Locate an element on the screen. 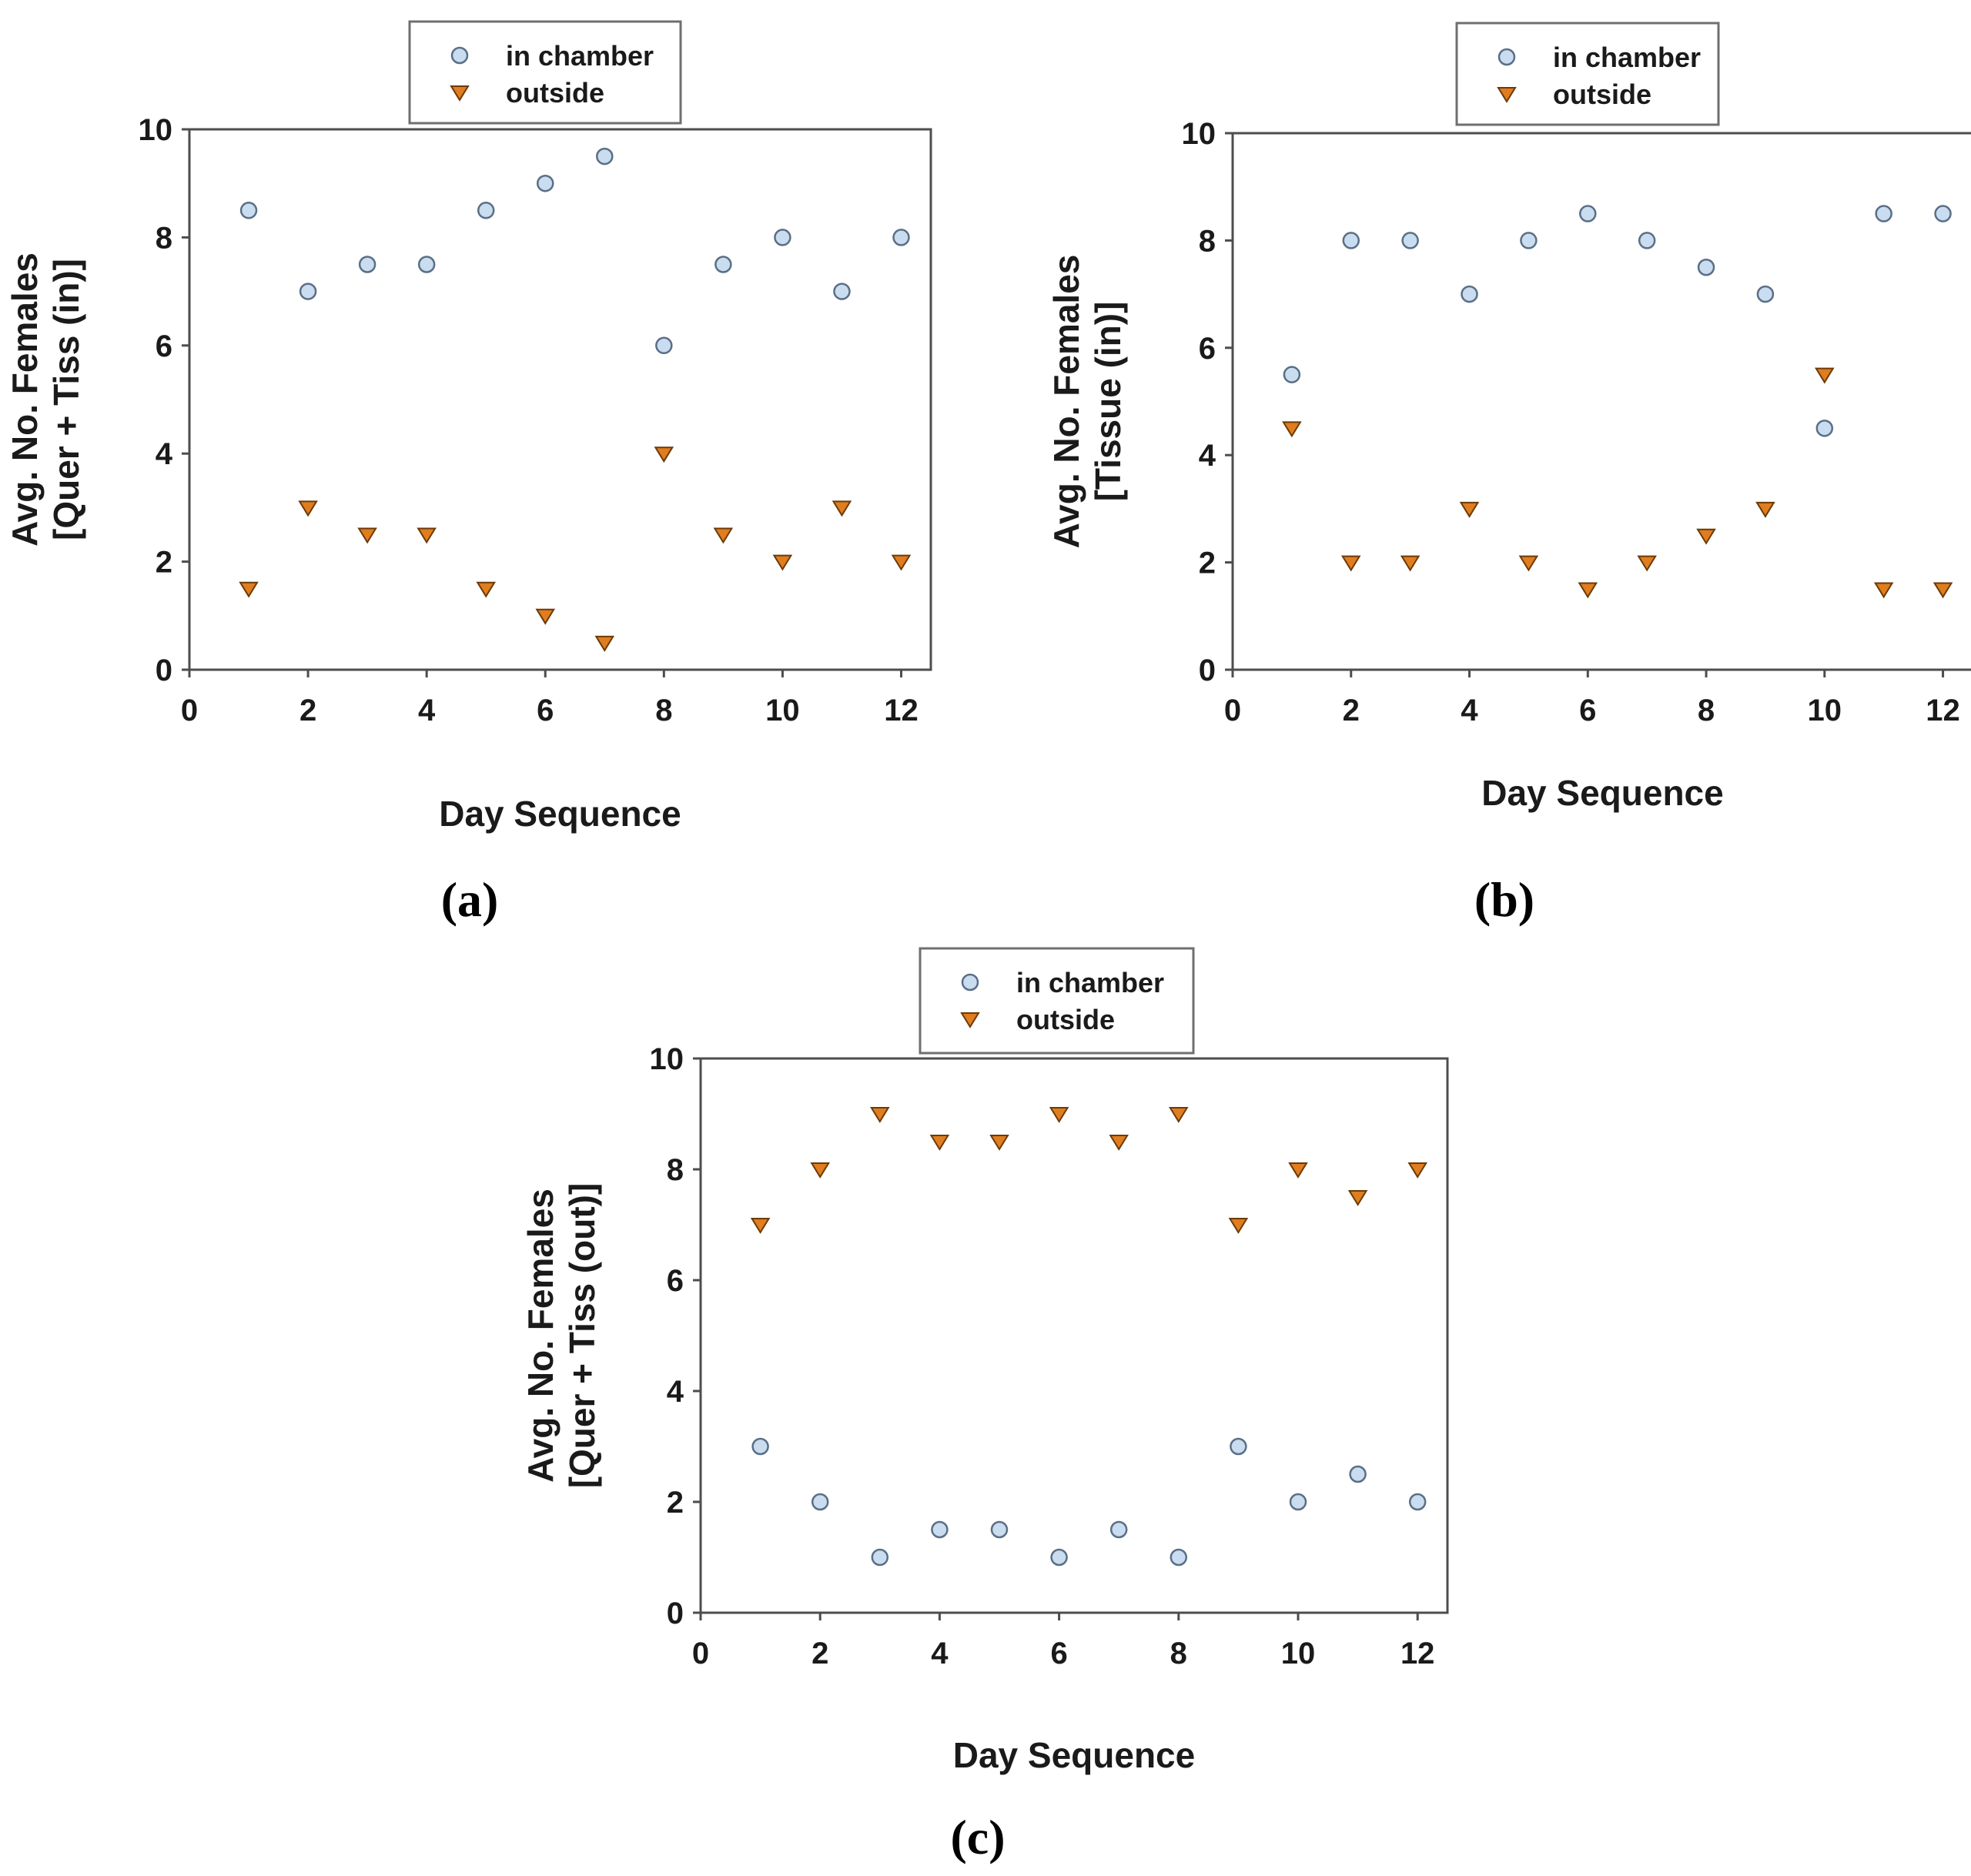 The width and height of the screenshot is (1971, 1876). panel-label: (c) is located at coordinates (977, 1837).